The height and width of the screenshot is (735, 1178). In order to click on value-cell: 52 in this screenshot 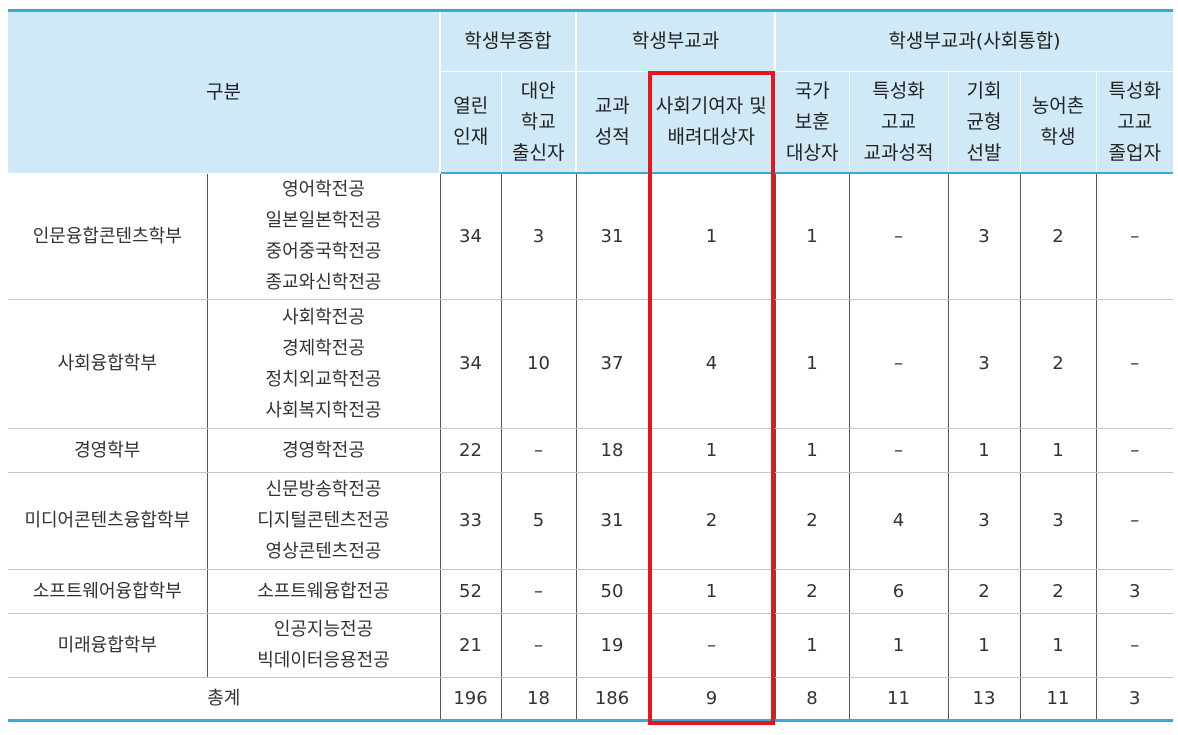, I will do `click(471, 591)`.